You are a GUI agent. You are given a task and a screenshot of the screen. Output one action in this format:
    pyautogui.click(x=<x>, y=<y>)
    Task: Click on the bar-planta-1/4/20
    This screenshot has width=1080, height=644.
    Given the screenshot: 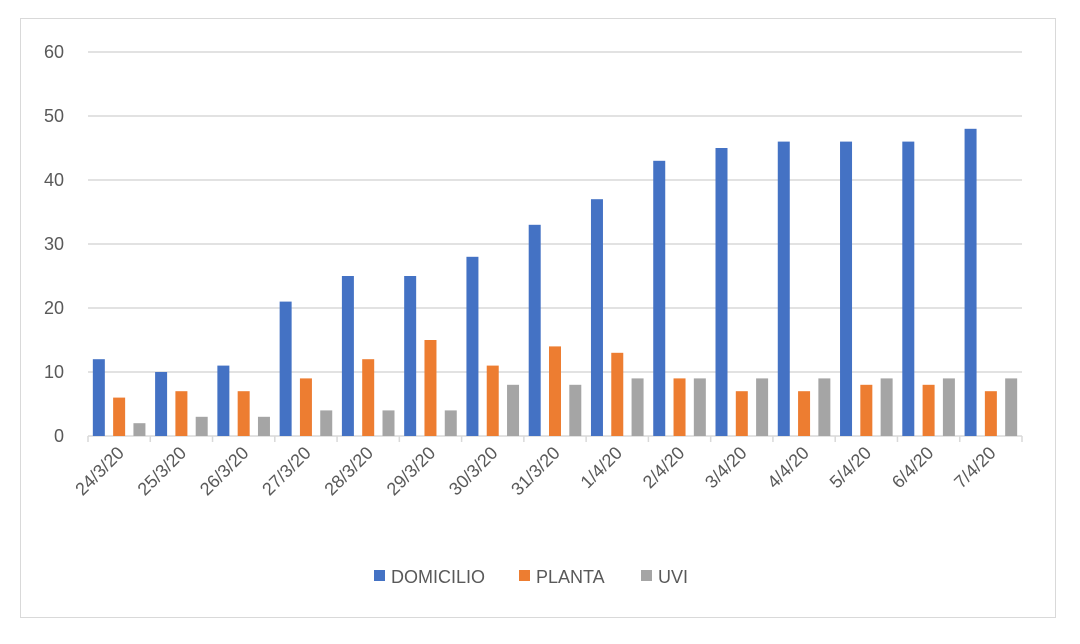 What is the action you would take?
    pyautogui.click(x=617, y=394)
    